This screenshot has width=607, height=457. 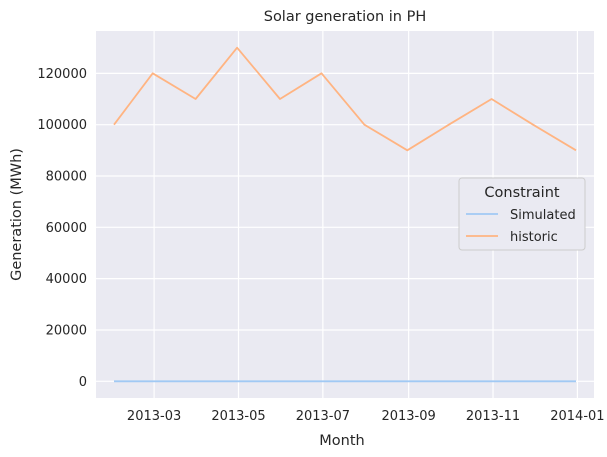 I want to click on y-tick-label: 40000, so click(x=66, y=279).